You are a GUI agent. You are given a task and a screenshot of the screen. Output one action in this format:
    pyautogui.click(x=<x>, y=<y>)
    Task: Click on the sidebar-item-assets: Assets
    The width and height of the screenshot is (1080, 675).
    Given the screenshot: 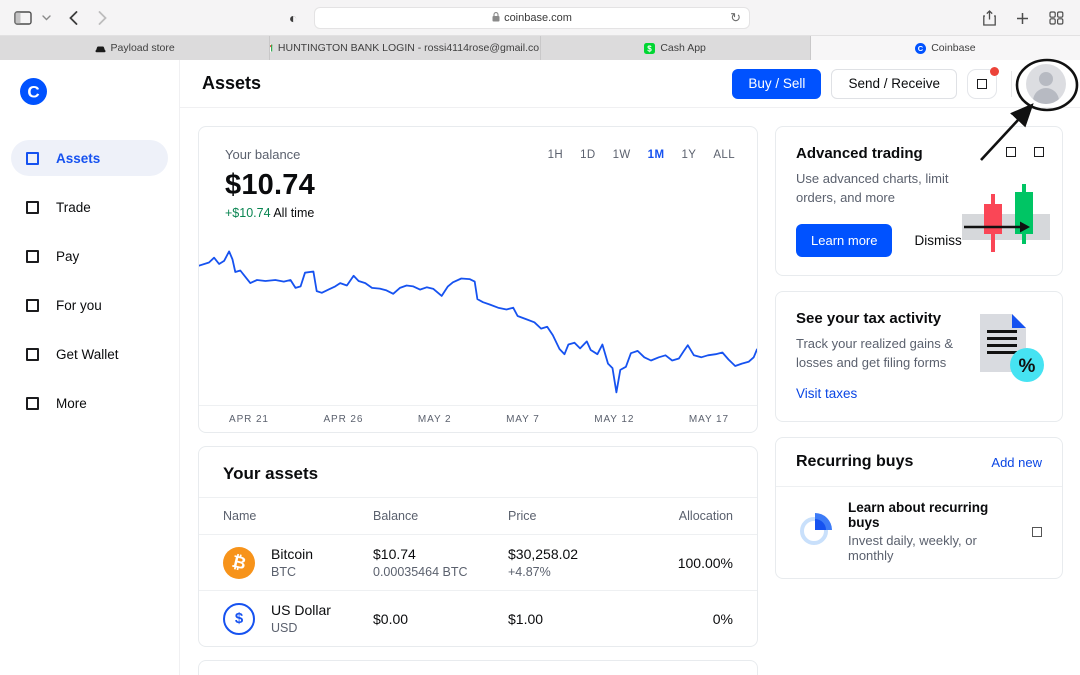 What is the action you would take?
    pyautogui.click(x=89, y=158)
    